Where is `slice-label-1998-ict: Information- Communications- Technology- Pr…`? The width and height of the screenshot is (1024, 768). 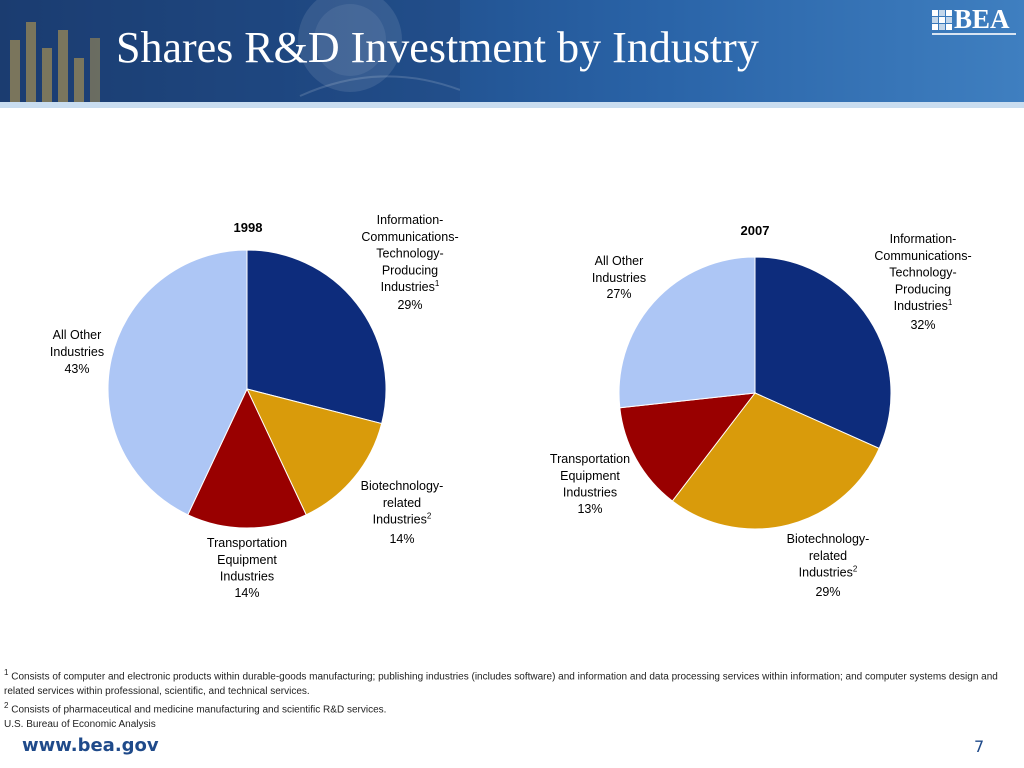 slice-label-1998-ict: Information- Communications- Technology- Pr… is located at coordinates (409, 262).